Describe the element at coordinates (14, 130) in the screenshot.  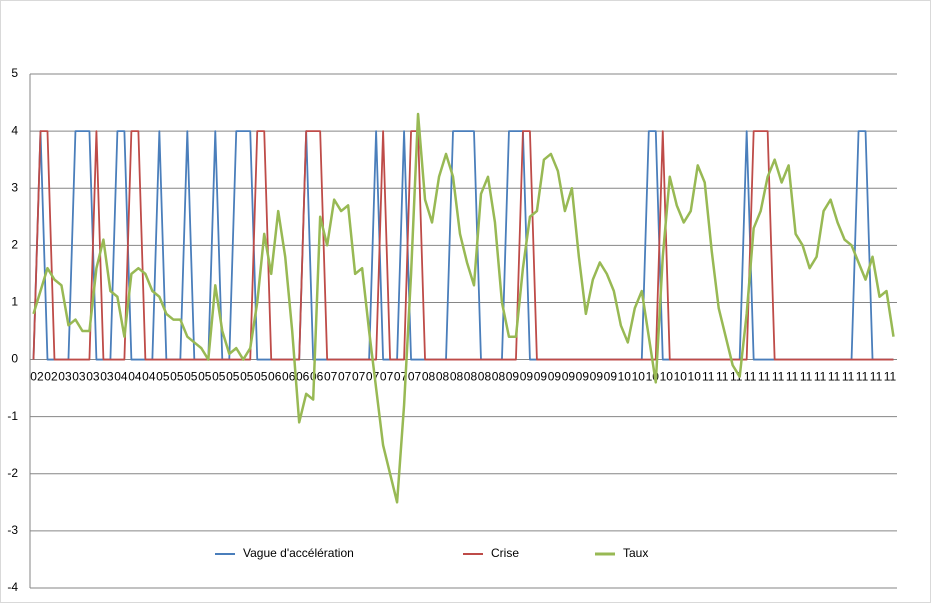
I see `y-tick-label: 4` at that location.